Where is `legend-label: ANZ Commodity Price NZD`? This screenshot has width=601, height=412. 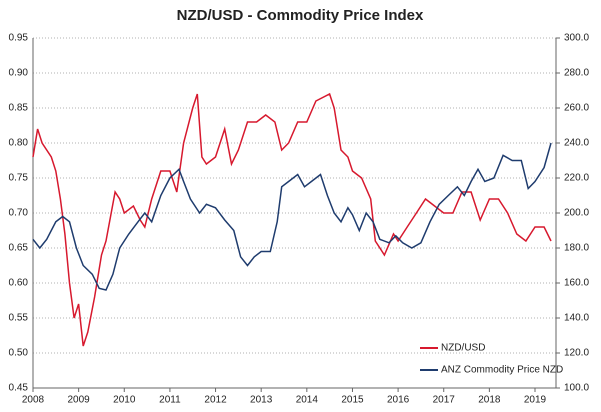
legend-label: ANZ Commodity Price NZD is located at coordinates (502, 370).